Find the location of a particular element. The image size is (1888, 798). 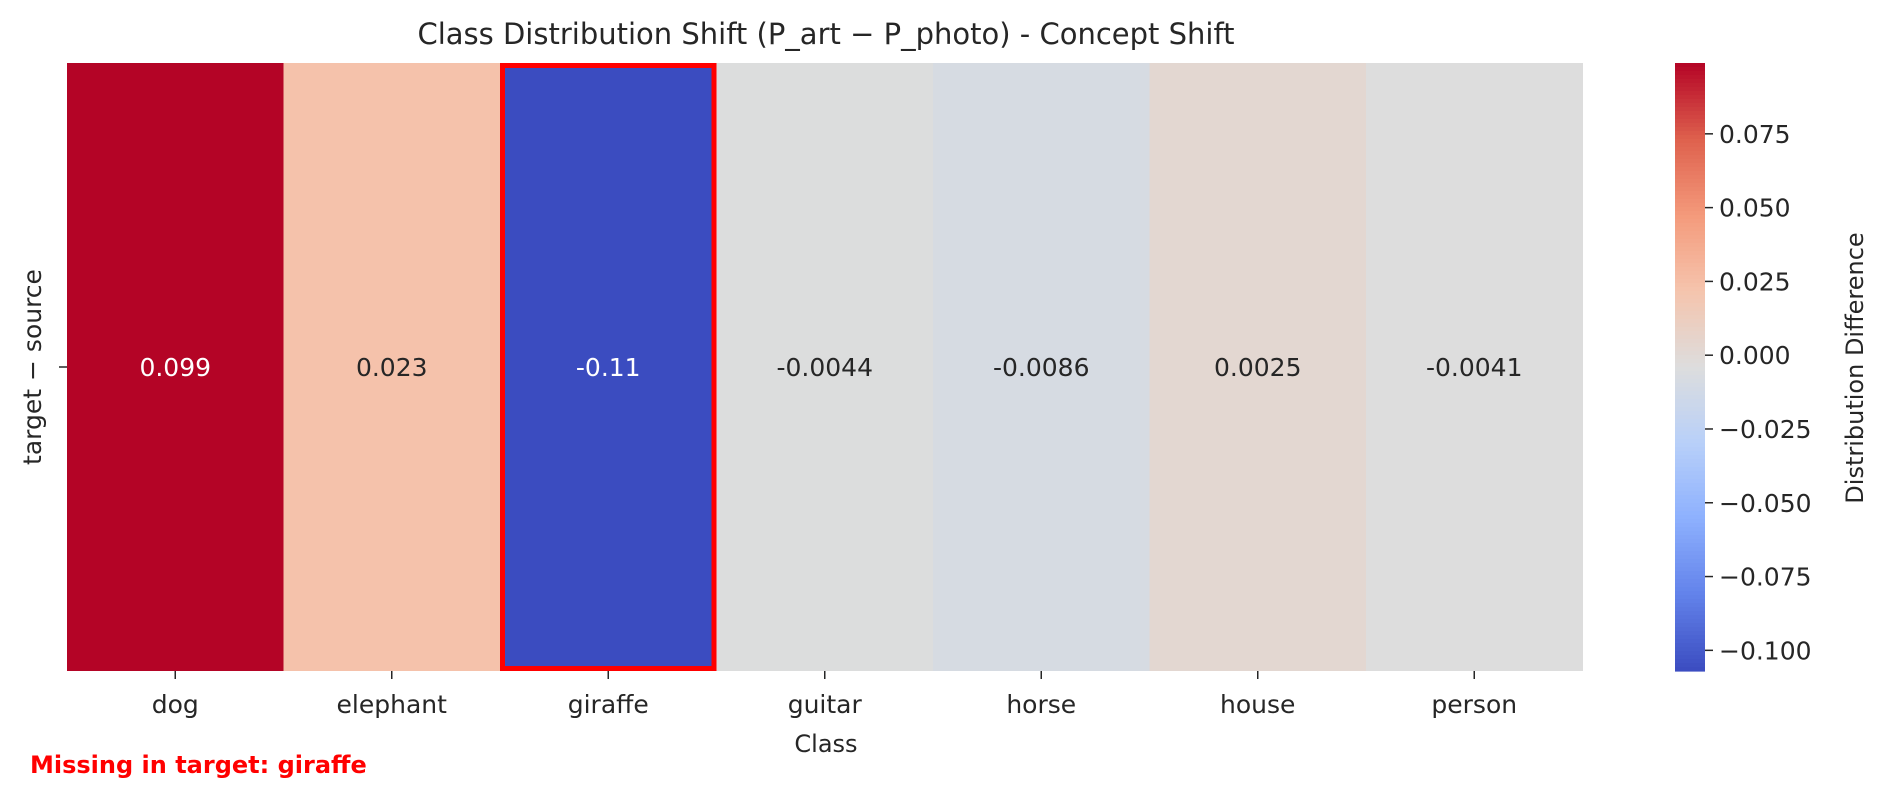

cell-value-label: 0.0025 is located at coordinates (1257, 367).